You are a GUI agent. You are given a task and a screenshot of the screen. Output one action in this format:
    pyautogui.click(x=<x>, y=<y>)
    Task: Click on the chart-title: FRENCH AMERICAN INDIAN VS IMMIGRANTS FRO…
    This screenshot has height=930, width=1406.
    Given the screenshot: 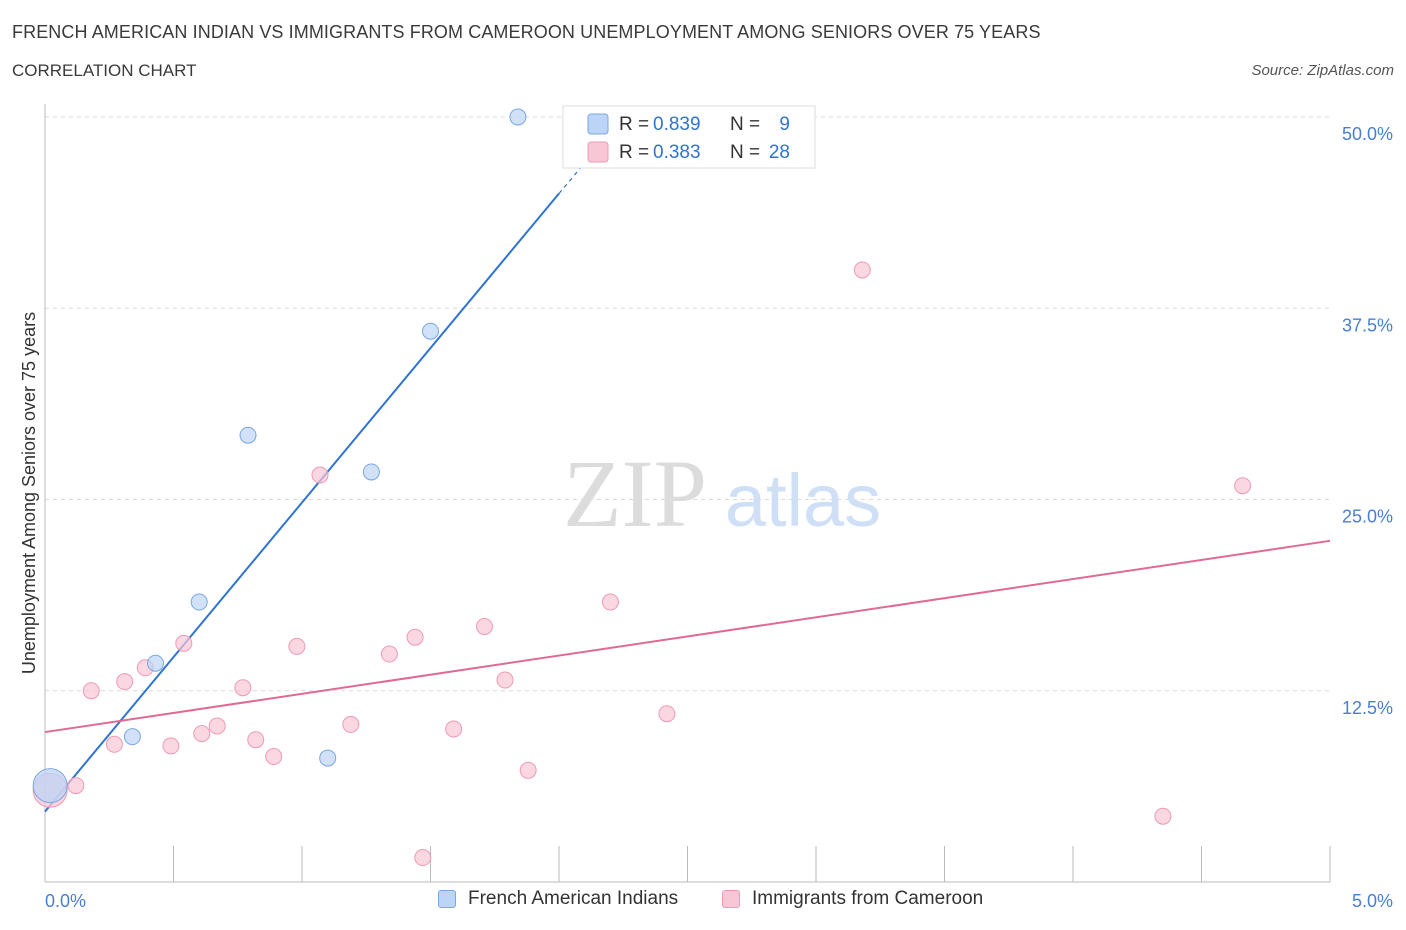 What is the action you would take?
    pyautogui.click(x=526, y=32)
    